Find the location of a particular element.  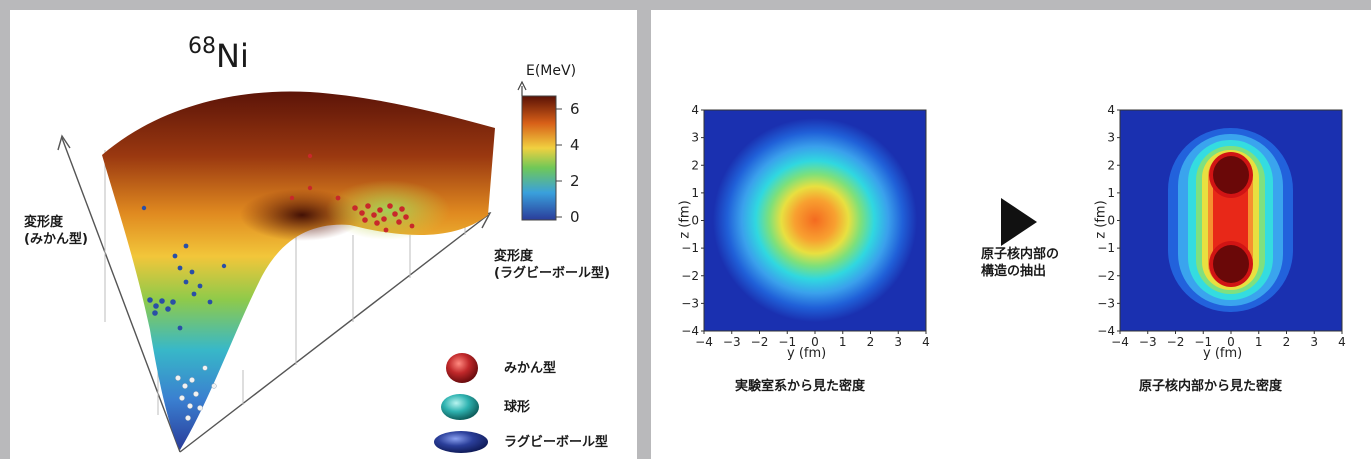

plot-lab-frame-ytick-label: 2 is located at coordinates (695, 165).